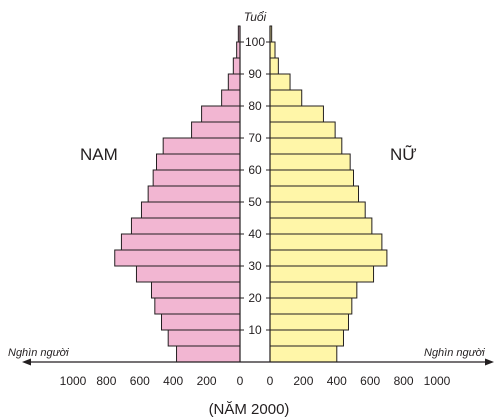  What do you see at coordinates (270, 381) in the screenshot?
I see `x-tick-label-right: 0` at bounding box center [270, 381].